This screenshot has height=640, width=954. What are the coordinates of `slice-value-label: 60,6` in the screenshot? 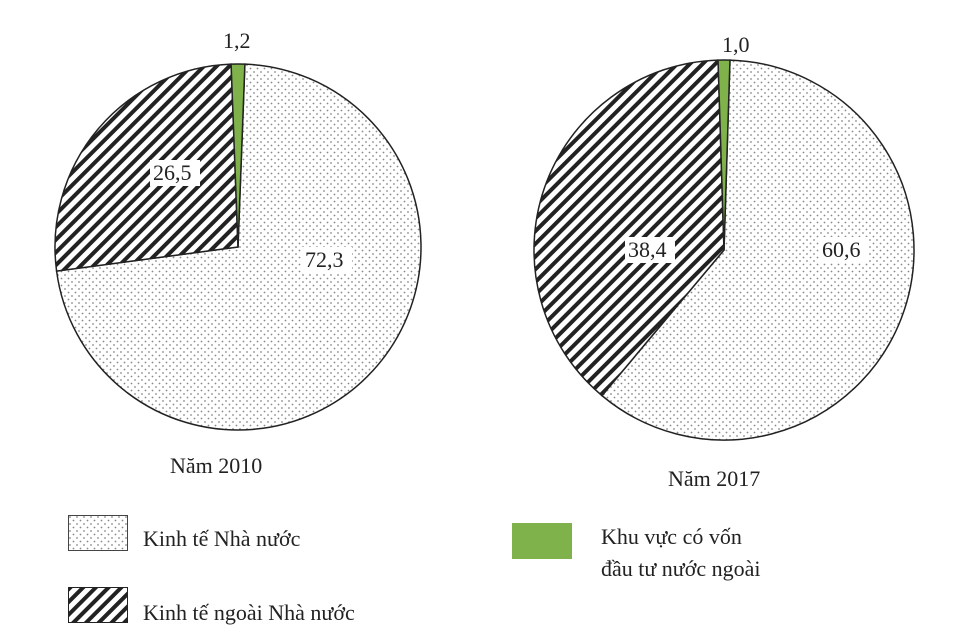 It's located at (841, 249).